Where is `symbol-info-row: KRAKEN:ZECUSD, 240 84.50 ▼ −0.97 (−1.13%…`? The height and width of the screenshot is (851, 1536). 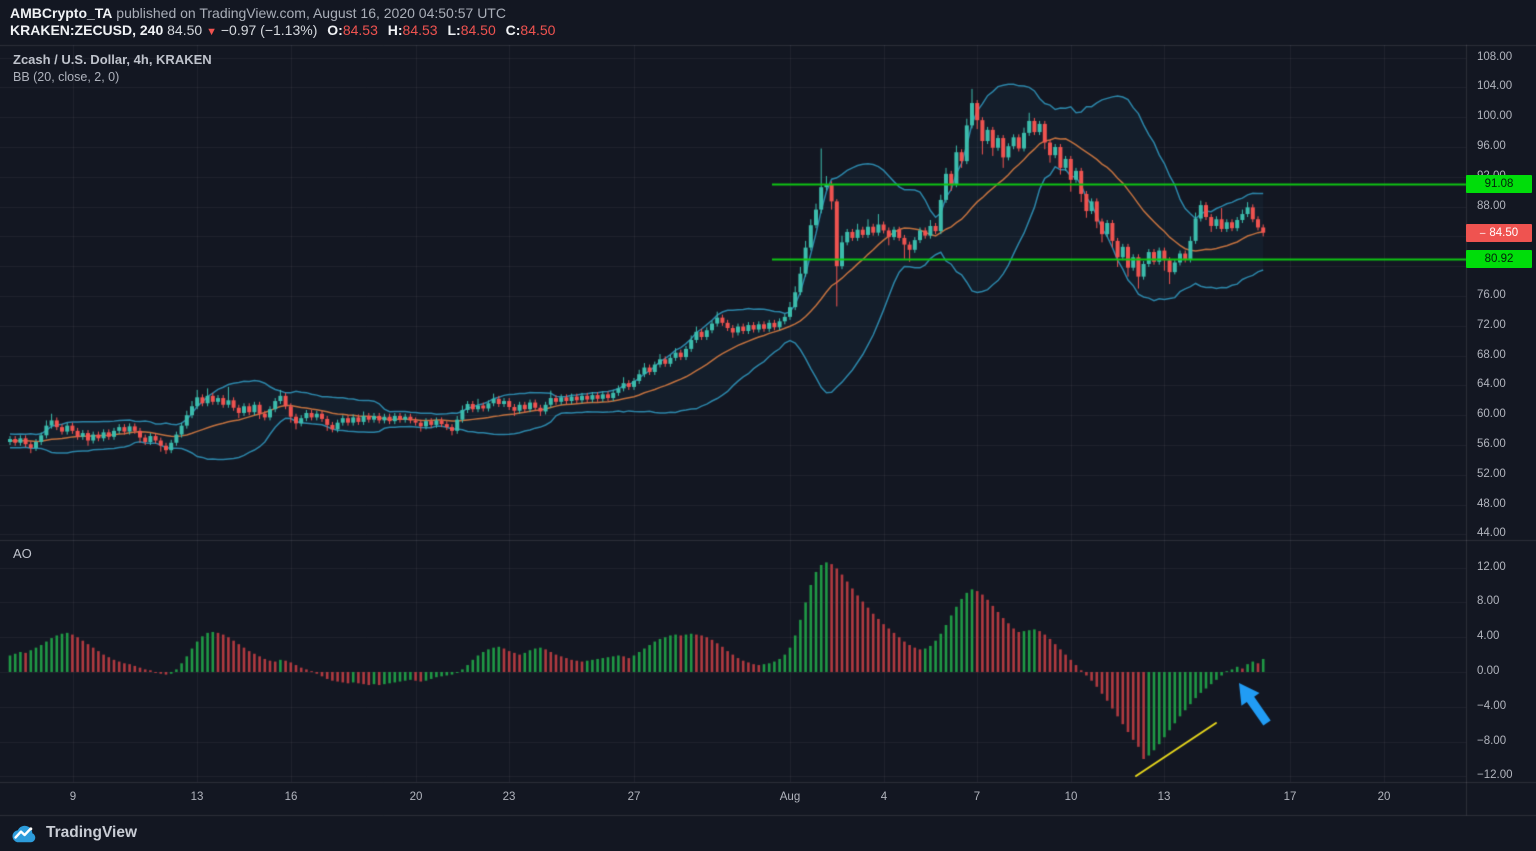 symbol-info-row: KRAKEN:ZECUSD, 240 84.50 ▼ −0.97 (−1.13%… is located at coordinates (282, 30).